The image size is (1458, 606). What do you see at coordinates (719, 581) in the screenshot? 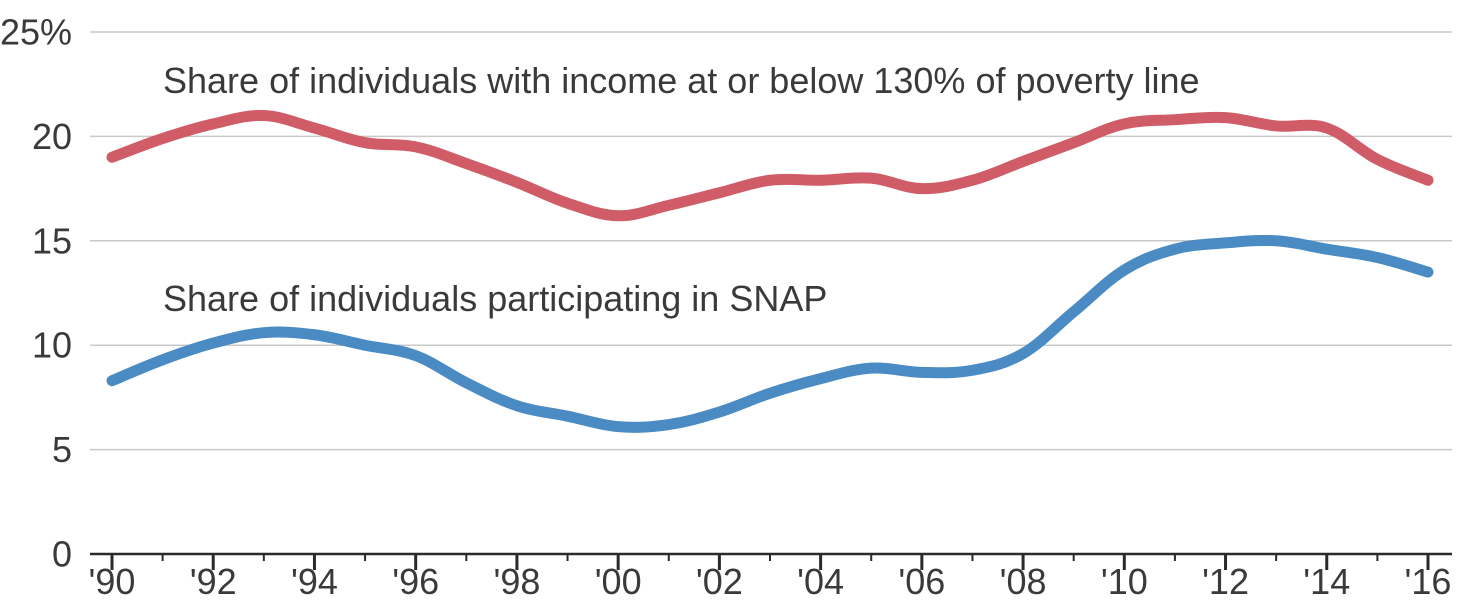
I see `x-tick-label: '02` at bounding box center [719, 581].